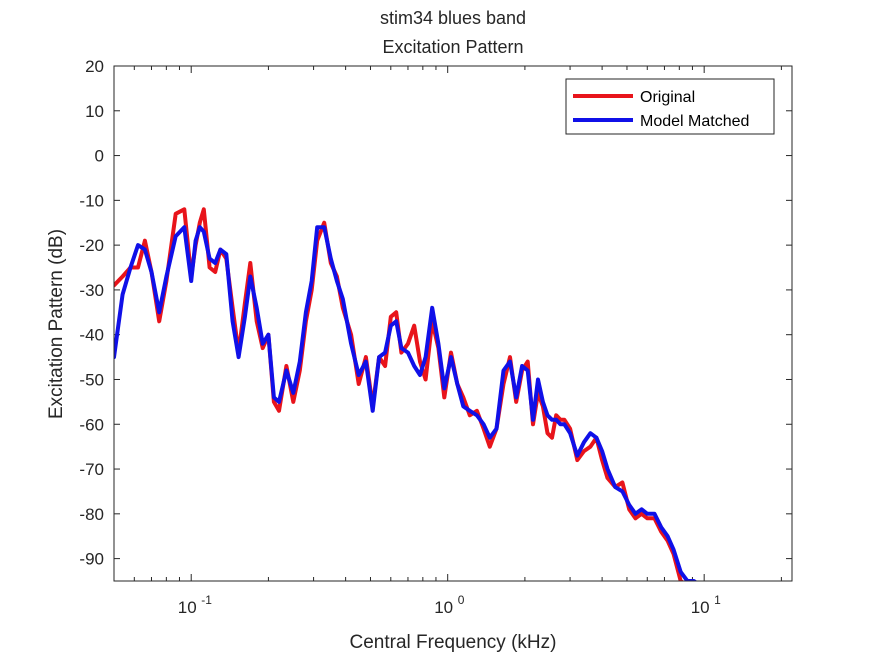 The height and width of the screenshot is (656, 875). What do you see at coordinates (91, 290) in the screenshot?
I see `y-tick-label: -30` at bounding box center [91, 290].